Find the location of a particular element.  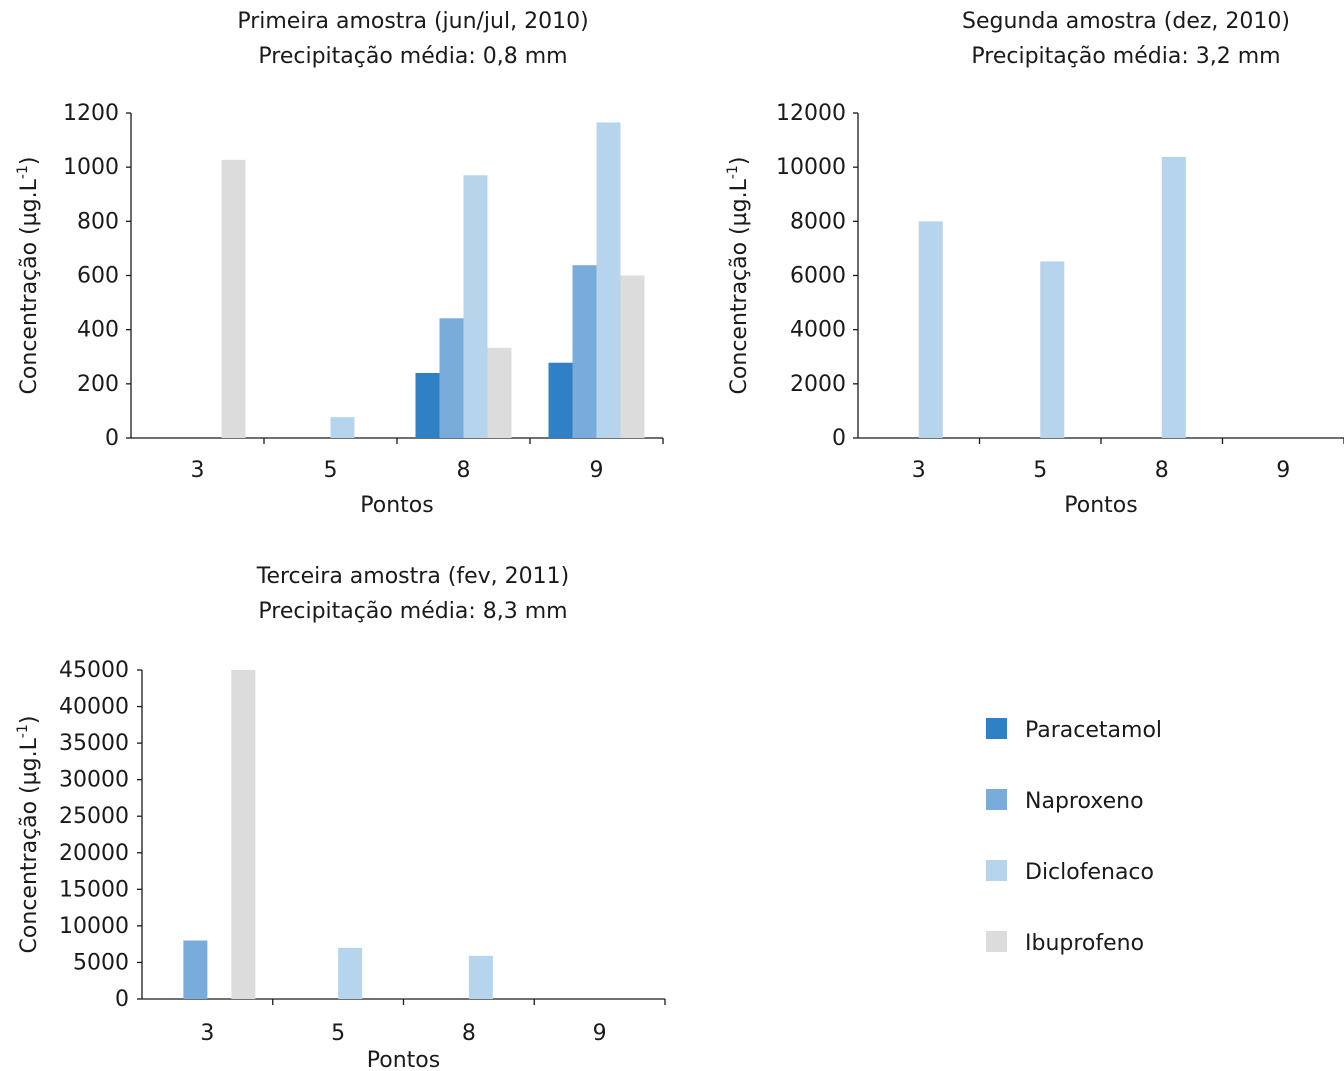

legend-label-diclofenaco: Diclofenaco is located at coordinates (1089, 872).